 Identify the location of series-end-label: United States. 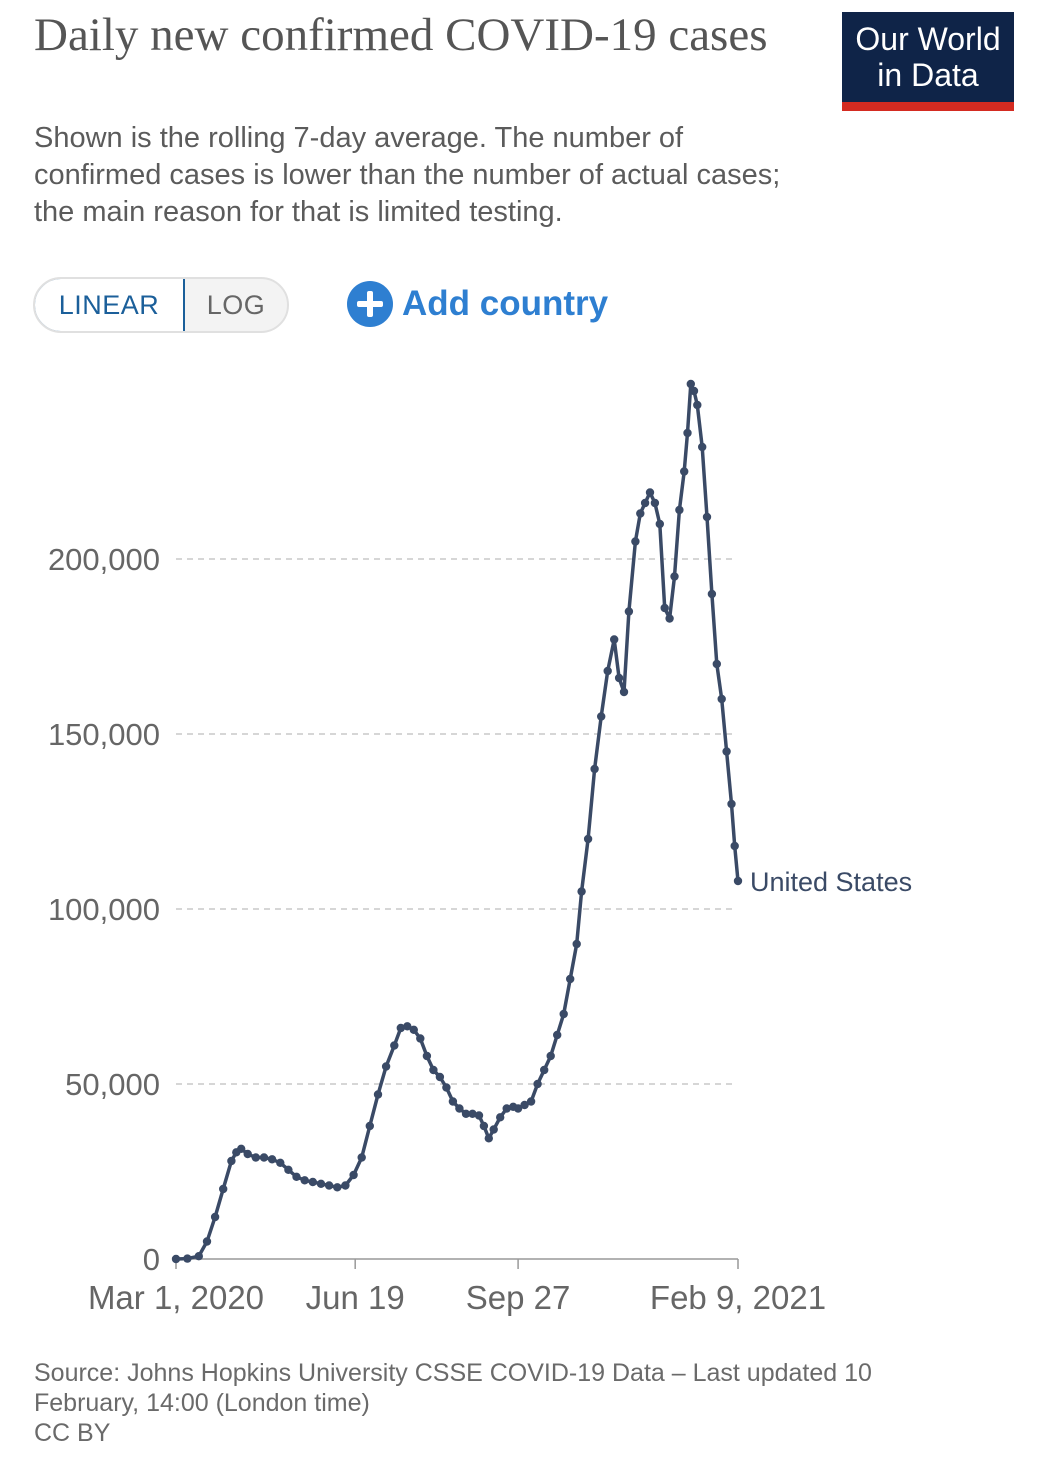
(831, 882).